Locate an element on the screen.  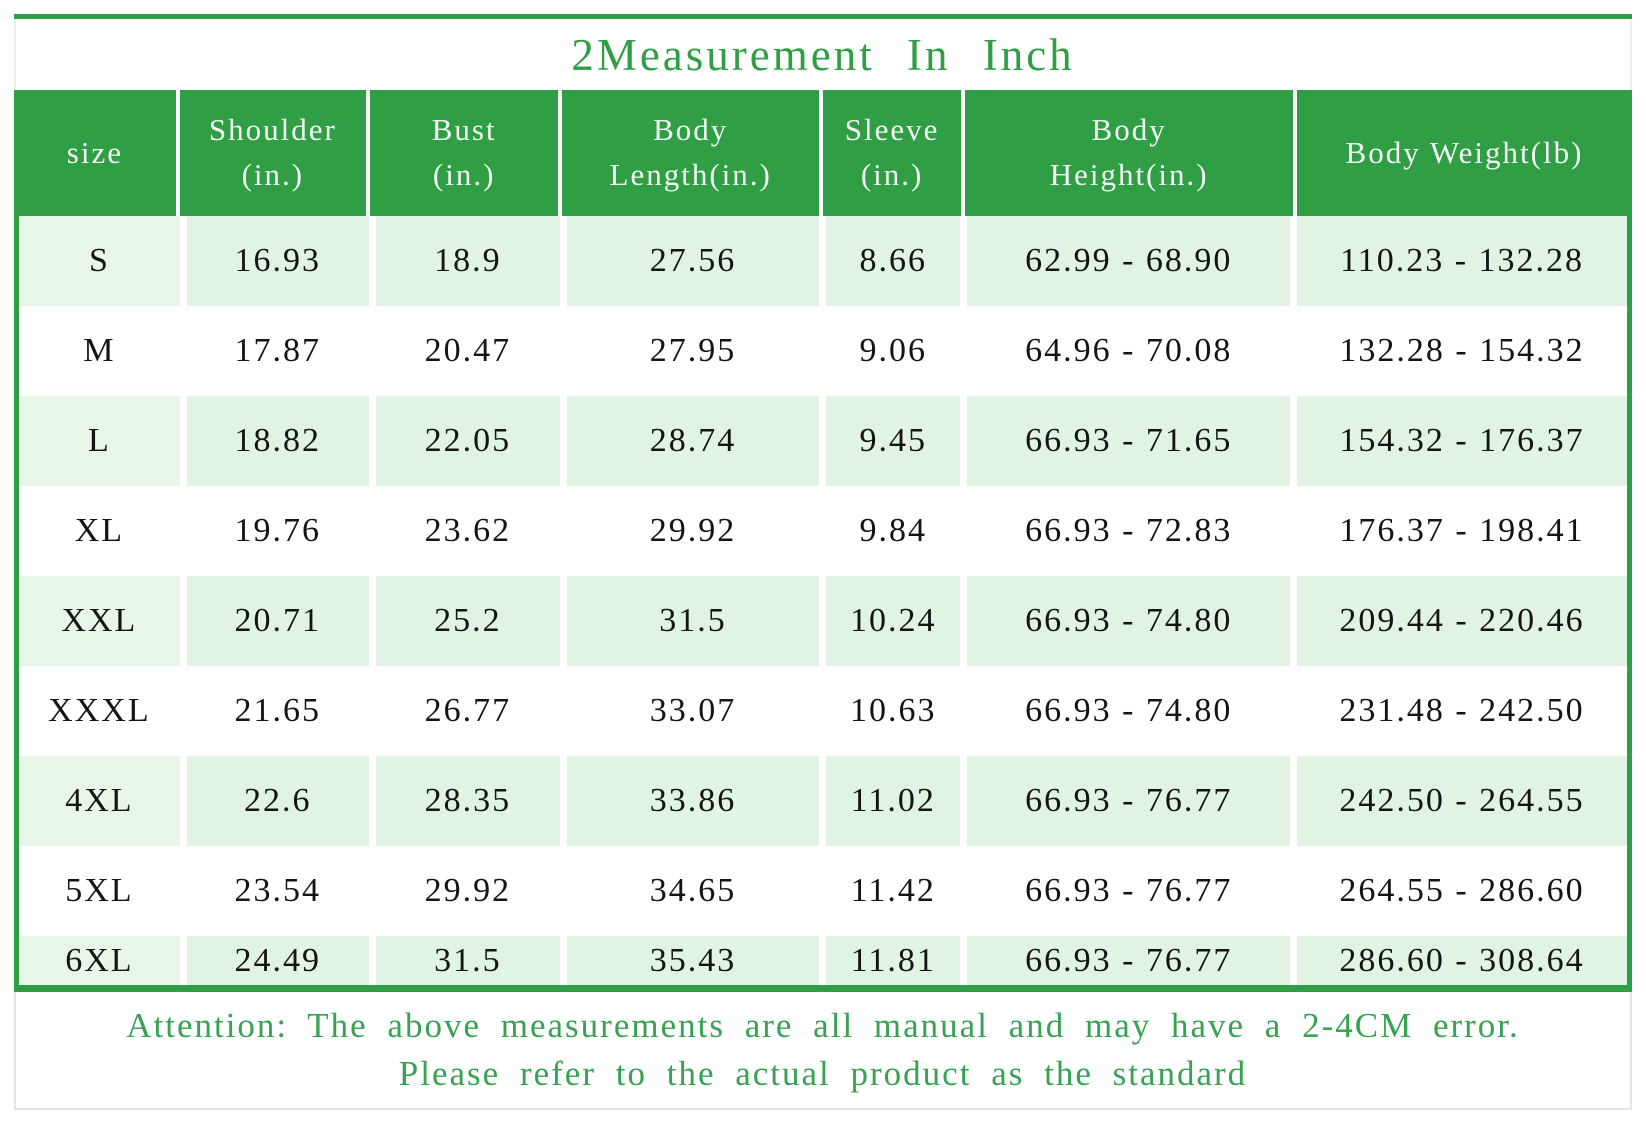
top-green-divider is located at coordinates (823, 16).